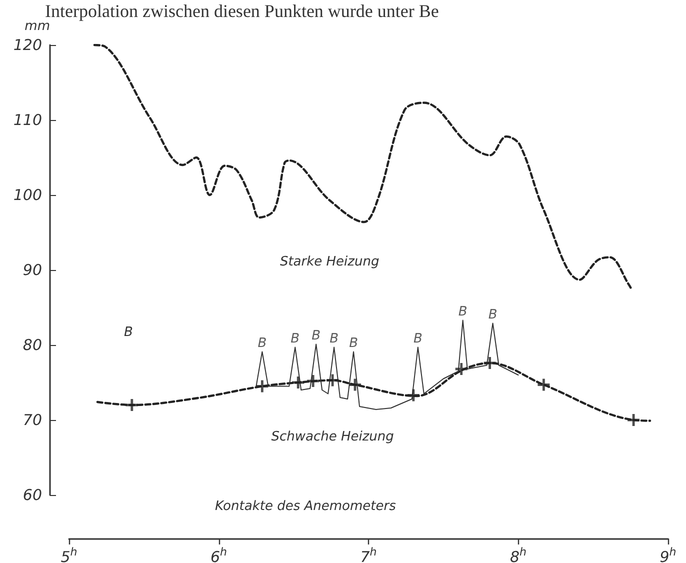 The height and width of the screenshot is (563, 686). I want to click on y-tick-label: 60, so click(32, 495).